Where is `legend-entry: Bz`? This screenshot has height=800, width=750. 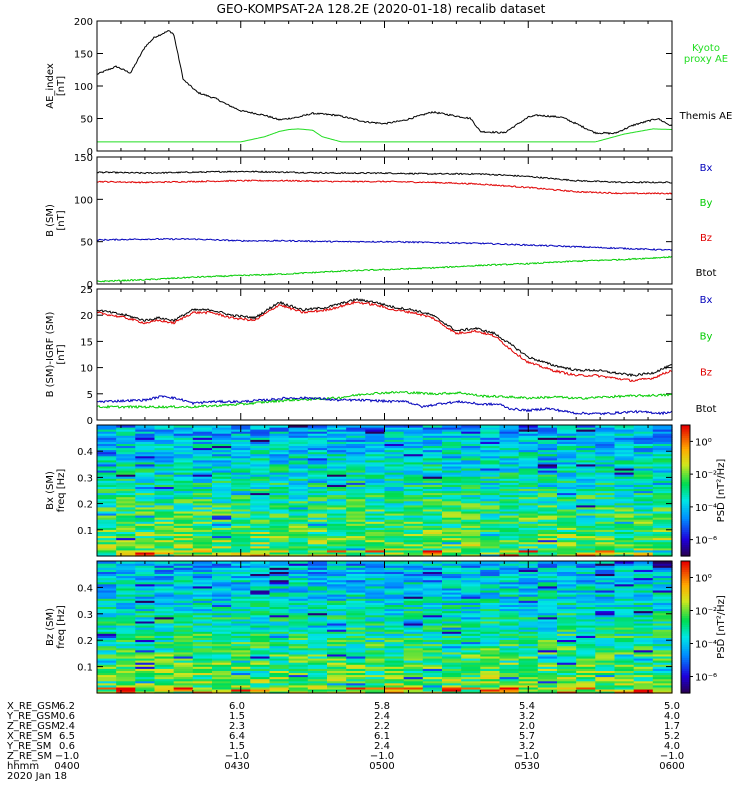
legend-entry: Bz is located at coordinates (706, 238).